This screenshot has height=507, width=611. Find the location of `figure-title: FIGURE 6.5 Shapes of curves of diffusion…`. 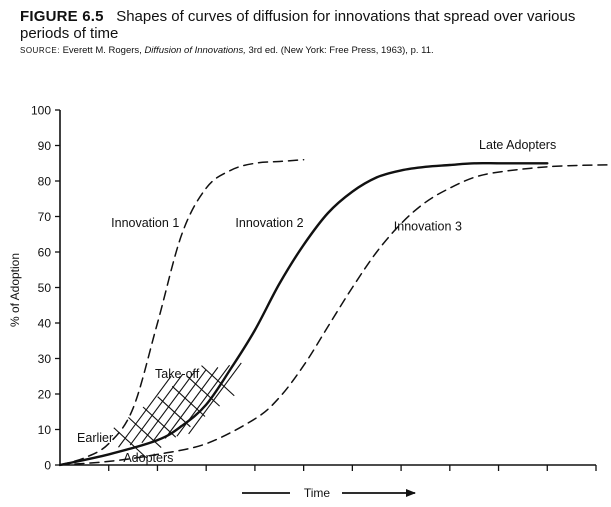

figure-title: FIGURE 6.5 Shapes of curves of diffusion… is located at coordinates (312, 25).